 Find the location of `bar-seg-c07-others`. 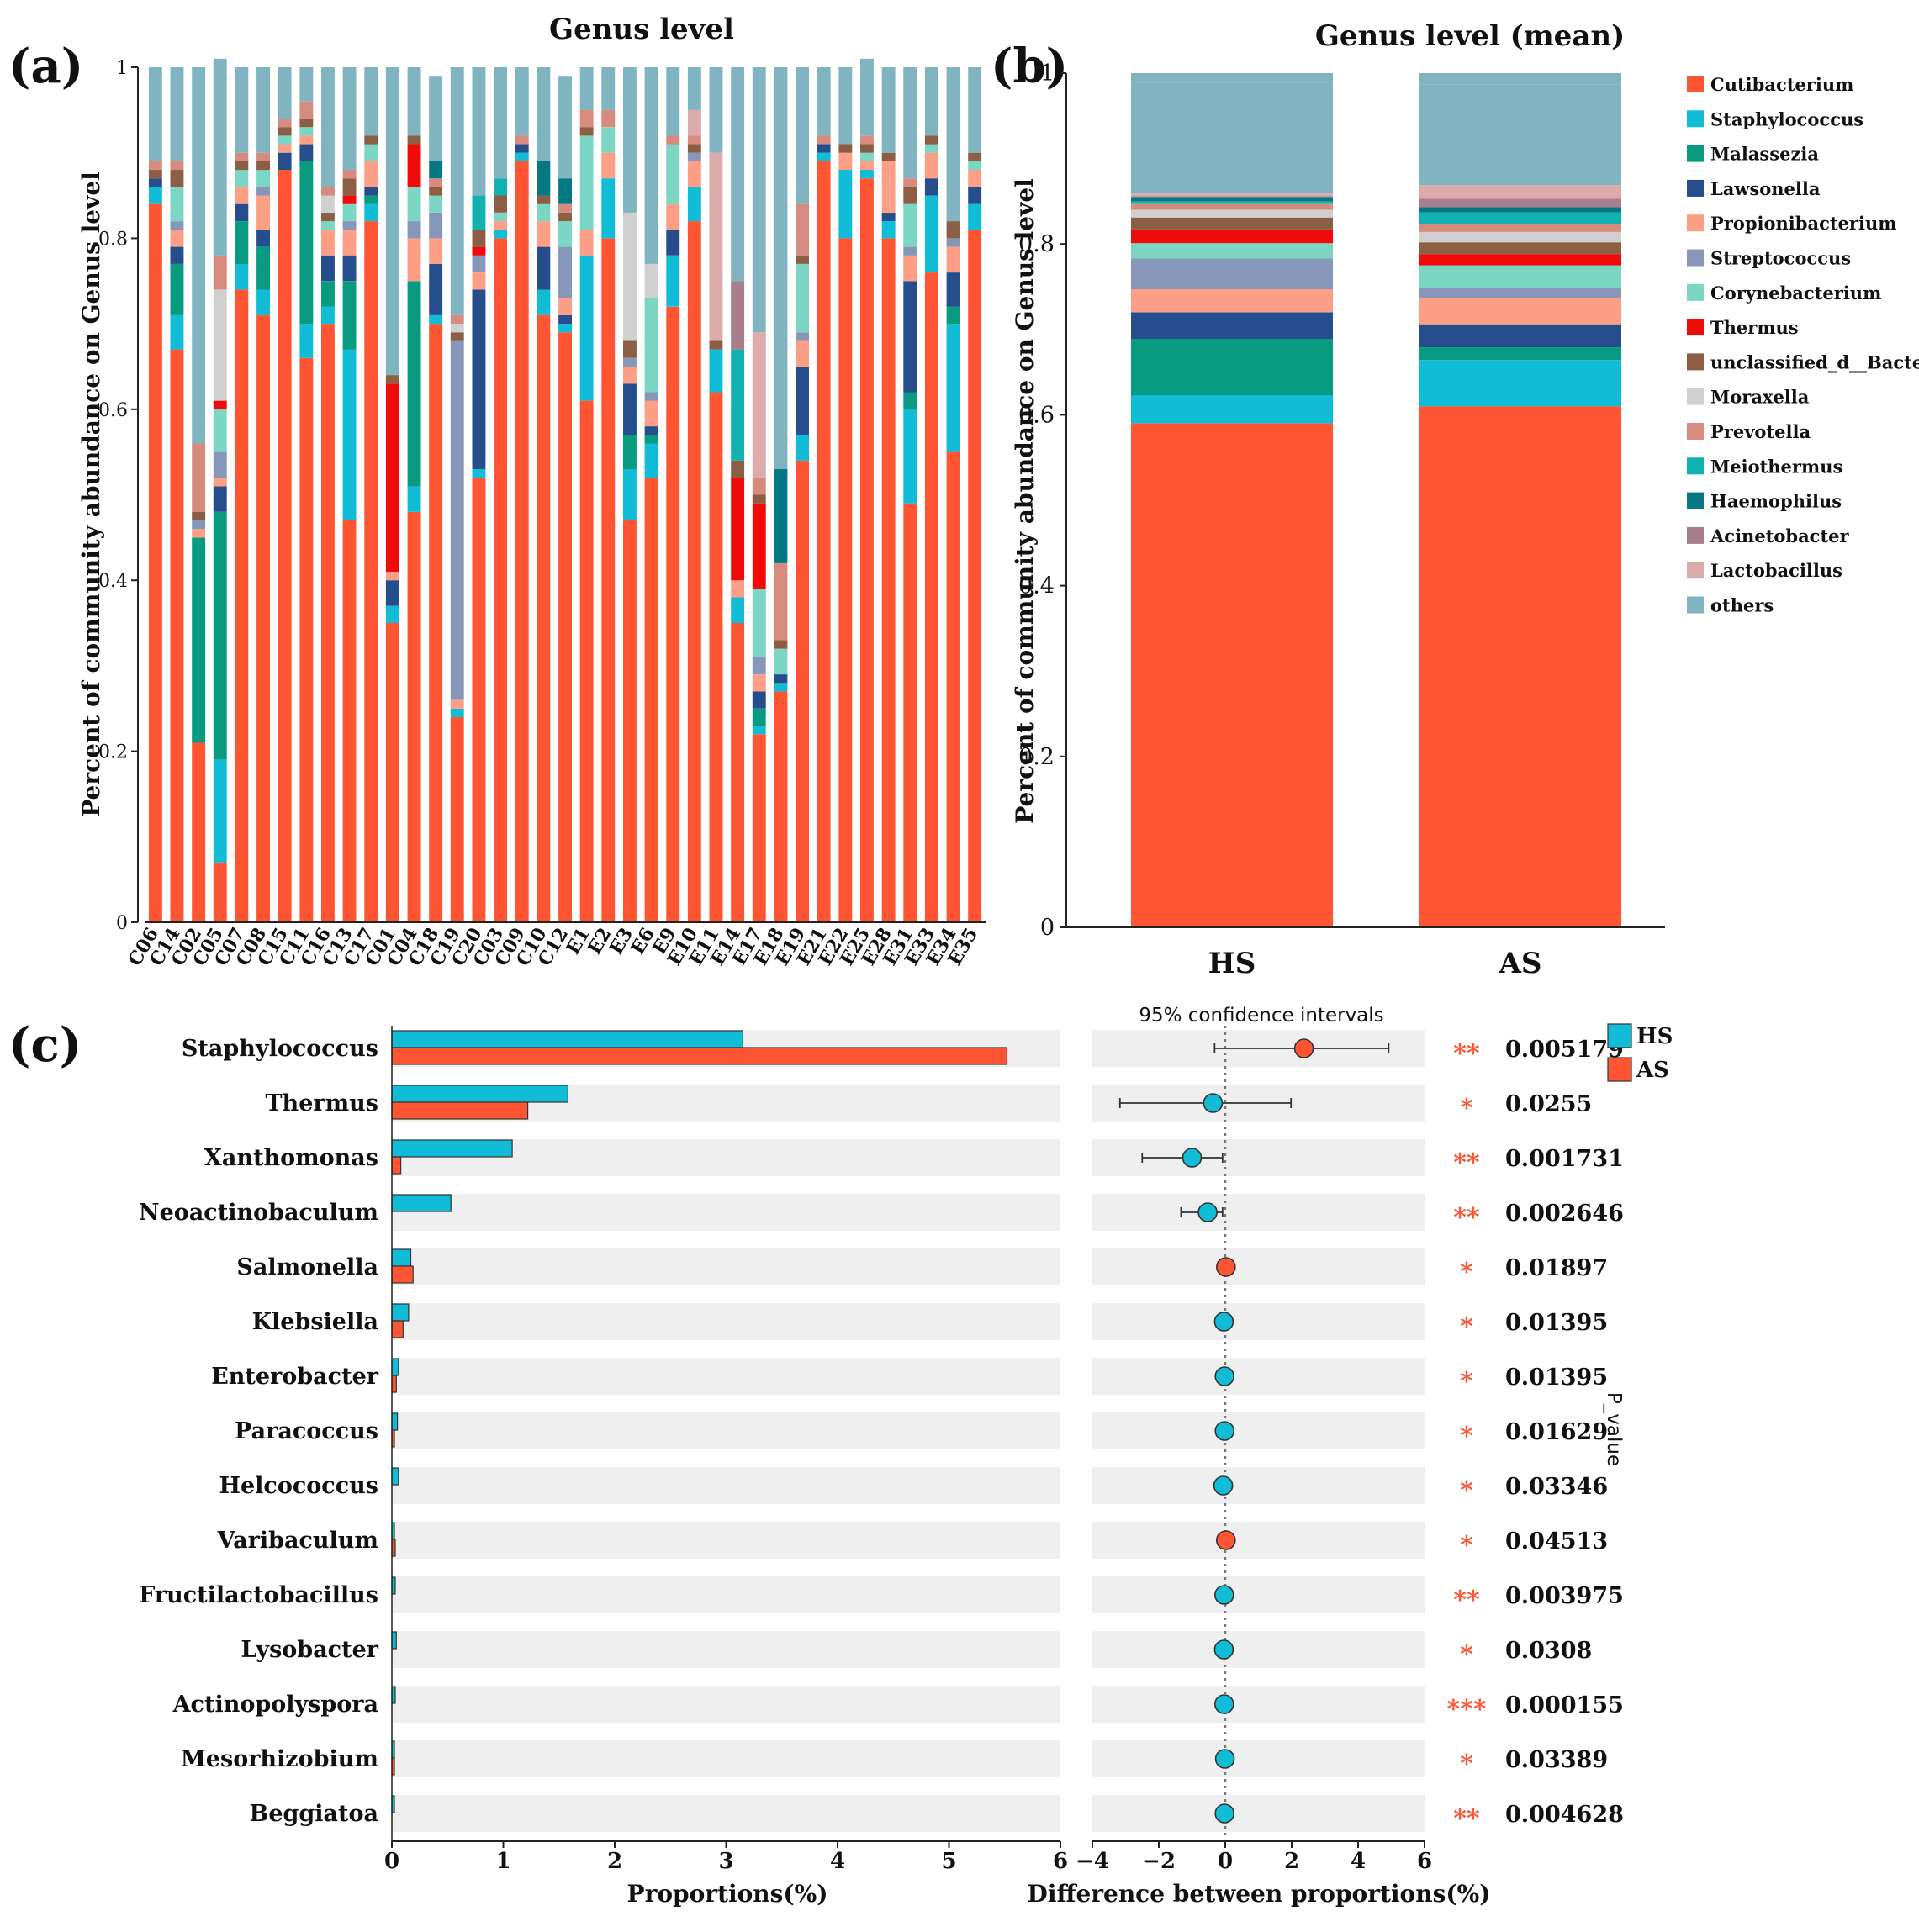

bar-seg-c07-others is located at coordinates (242, 110).